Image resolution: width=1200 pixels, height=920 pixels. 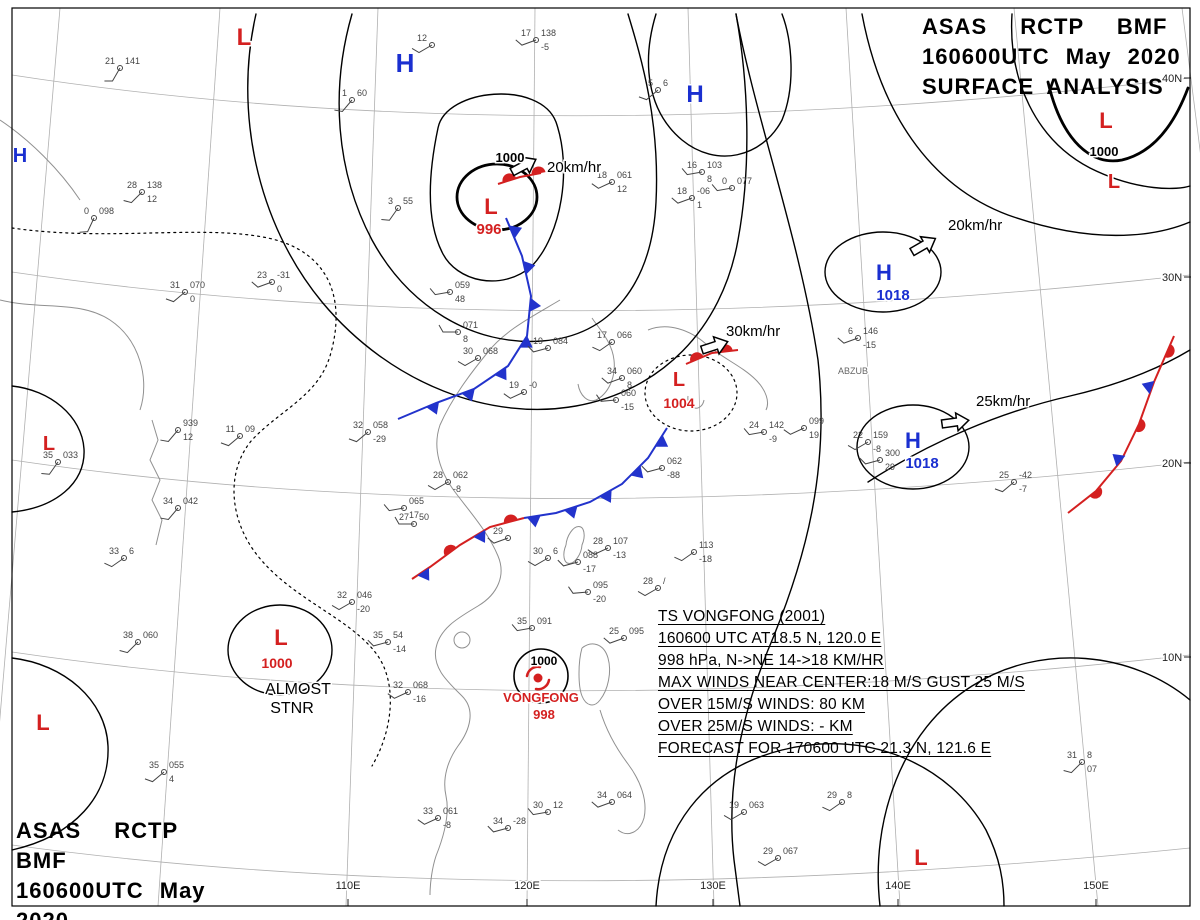 What do you see at coordinates (404, 517) in the screenshot?
I see `station-temp: 27` at bounding box center [404, 517].